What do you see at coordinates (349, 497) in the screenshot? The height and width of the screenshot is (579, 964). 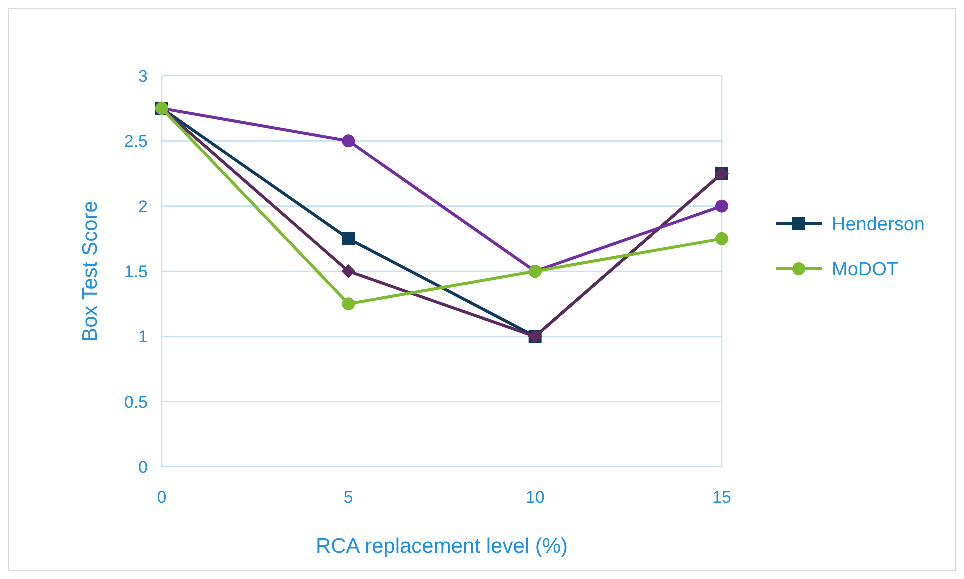 I see `x-tick-label: 5` at bounding box center [349, 497].